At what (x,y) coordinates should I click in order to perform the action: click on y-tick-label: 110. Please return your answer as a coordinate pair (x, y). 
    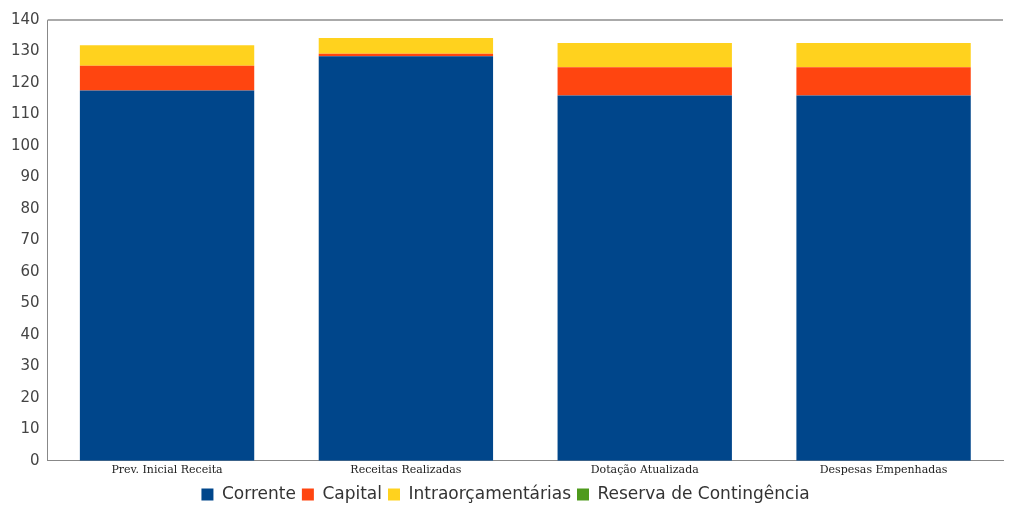
    Looking at the image, I should click on (25, 113).